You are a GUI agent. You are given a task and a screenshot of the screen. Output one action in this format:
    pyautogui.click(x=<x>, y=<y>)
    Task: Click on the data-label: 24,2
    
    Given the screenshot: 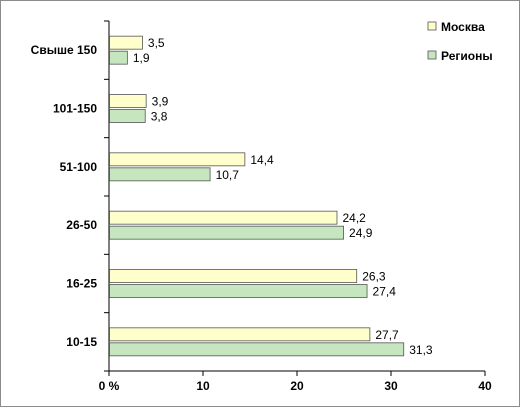 What is the action you would take?
    pyautogui.click(x=354, y=218)
    